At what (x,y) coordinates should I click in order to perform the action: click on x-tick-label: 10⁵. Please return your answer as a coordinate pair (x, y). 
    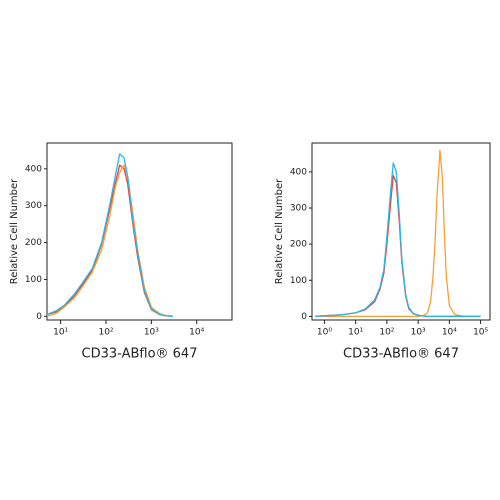
    Looking at the image, I should click on (480, 333).